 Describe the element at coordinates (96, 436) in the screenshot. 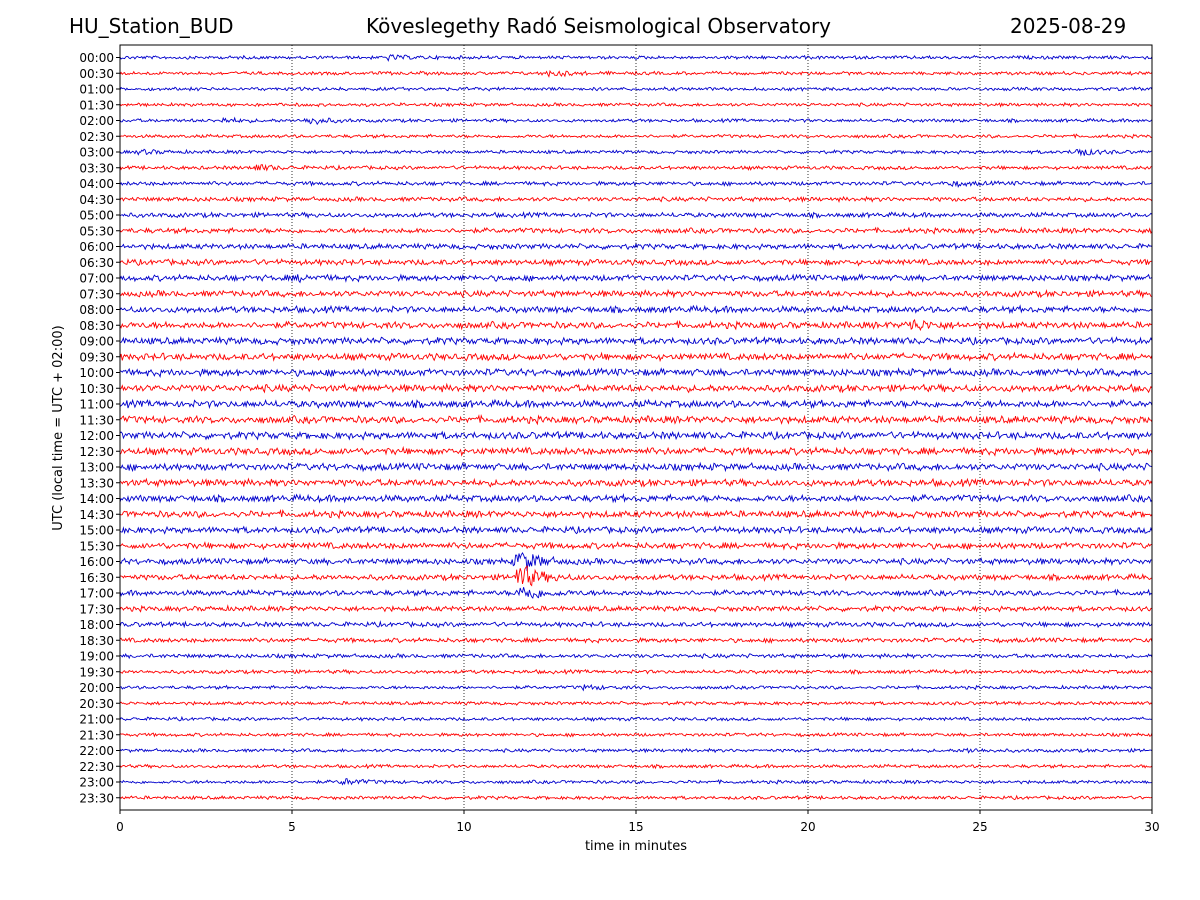

I see `y-tick-label: 12:00` at that location.